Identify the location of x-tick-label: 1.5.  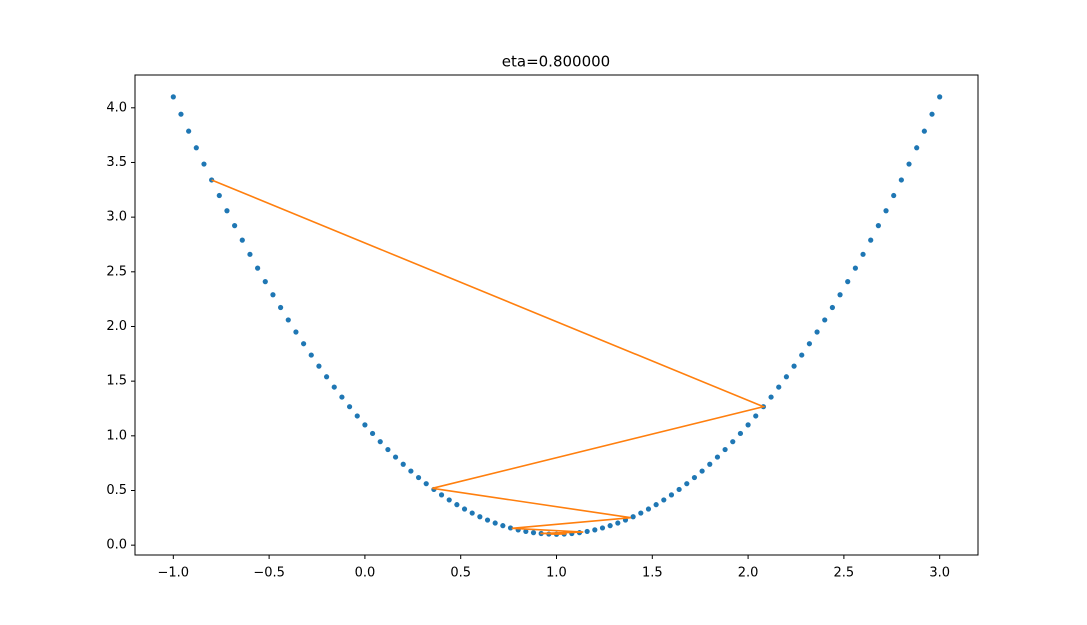
(652, 573).